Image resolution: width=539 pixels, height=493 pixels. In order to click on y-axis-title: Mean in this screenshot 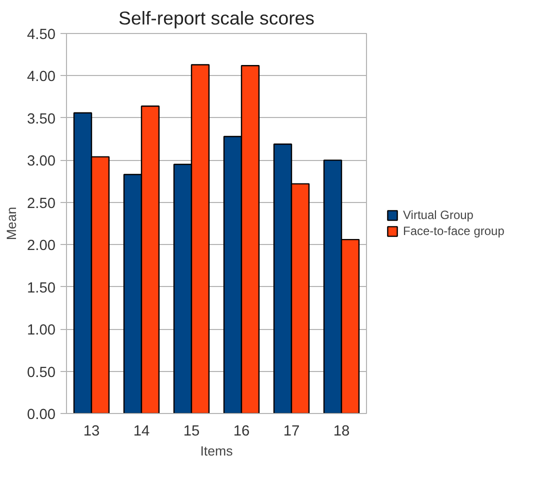, I will do `click(11, 223)`.